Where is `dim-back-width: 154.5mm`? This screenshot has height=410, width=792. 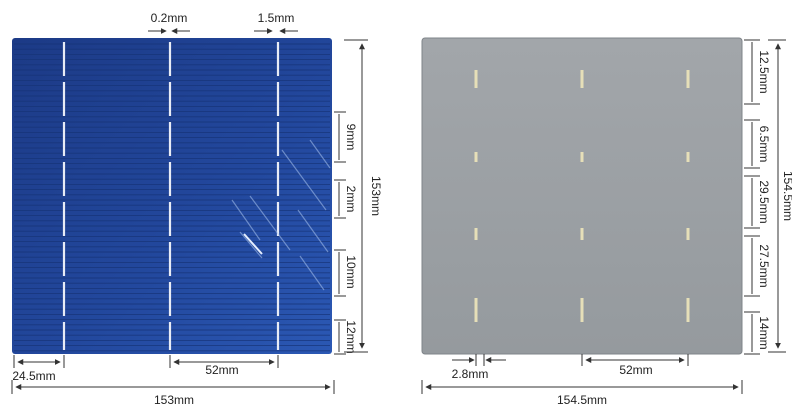
dim-back-width: 154.5mm is located at coordinates (582, 400).